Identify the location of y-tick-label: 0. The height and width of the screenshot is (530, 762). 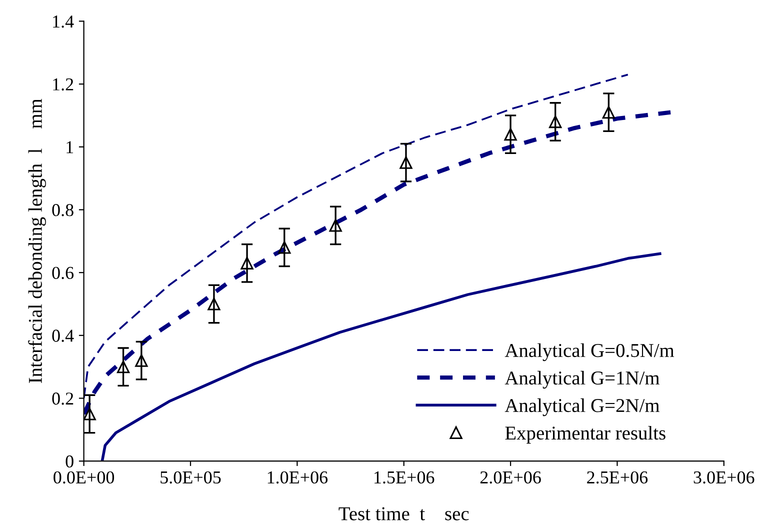
(70, 461).